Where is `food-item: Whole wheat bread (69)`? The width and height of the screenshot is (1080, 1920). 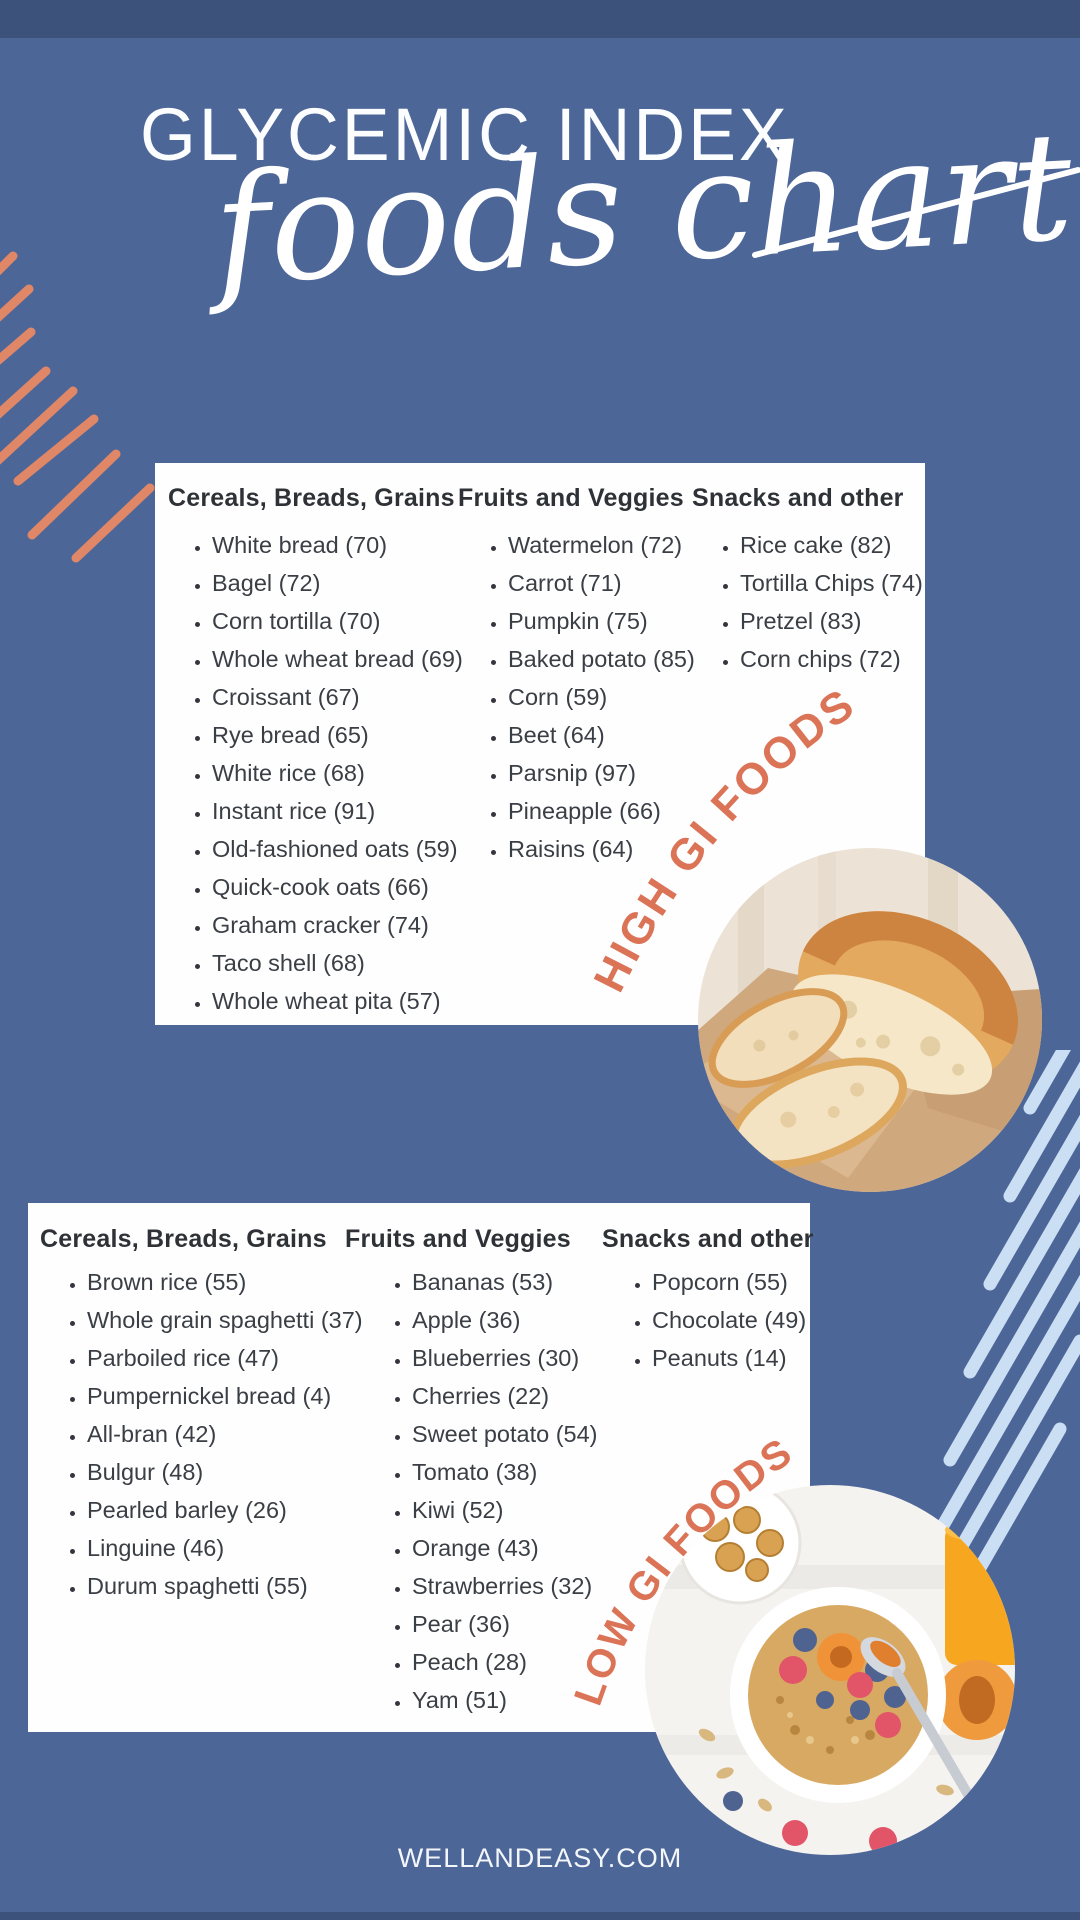 food-item: Whole wheat bread (69) is located at coordinates (337, 659).